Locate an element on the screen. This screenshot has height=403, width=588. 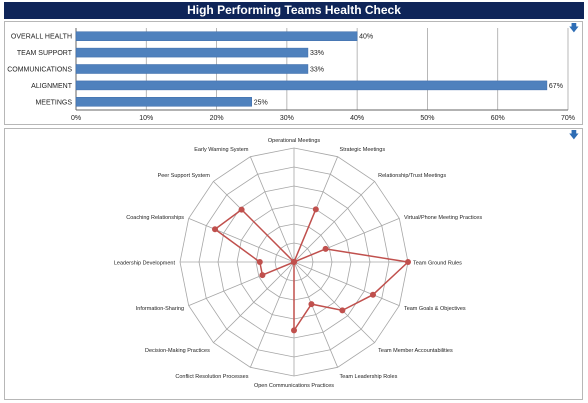
radar-axis-label: Coaching Relationships is located at coordinates (155, 218).